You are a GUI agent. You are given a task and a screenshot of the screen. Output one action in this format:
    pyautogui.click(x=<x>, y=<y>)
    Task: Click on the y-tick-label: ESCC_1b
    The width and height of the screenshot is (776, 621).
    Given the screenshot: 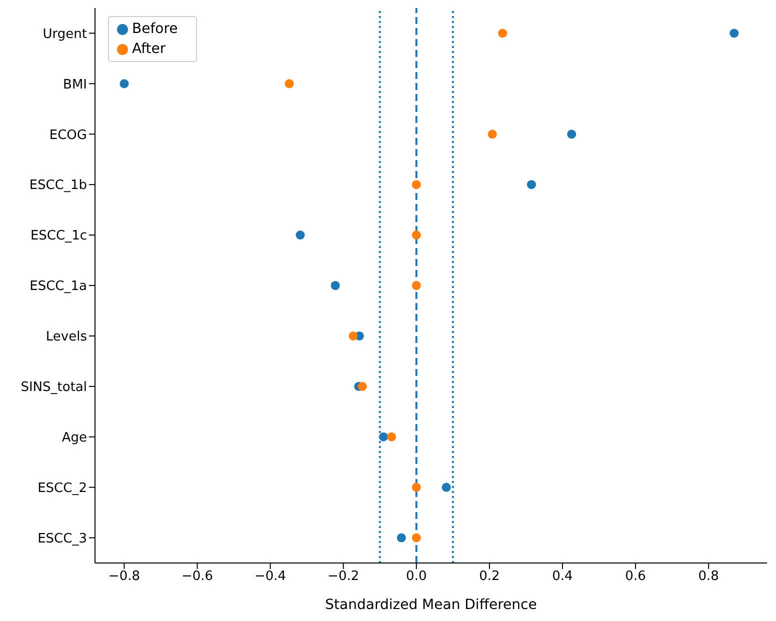 What is the action you would take?
    pyautogui.click(x=58, y=186)
    